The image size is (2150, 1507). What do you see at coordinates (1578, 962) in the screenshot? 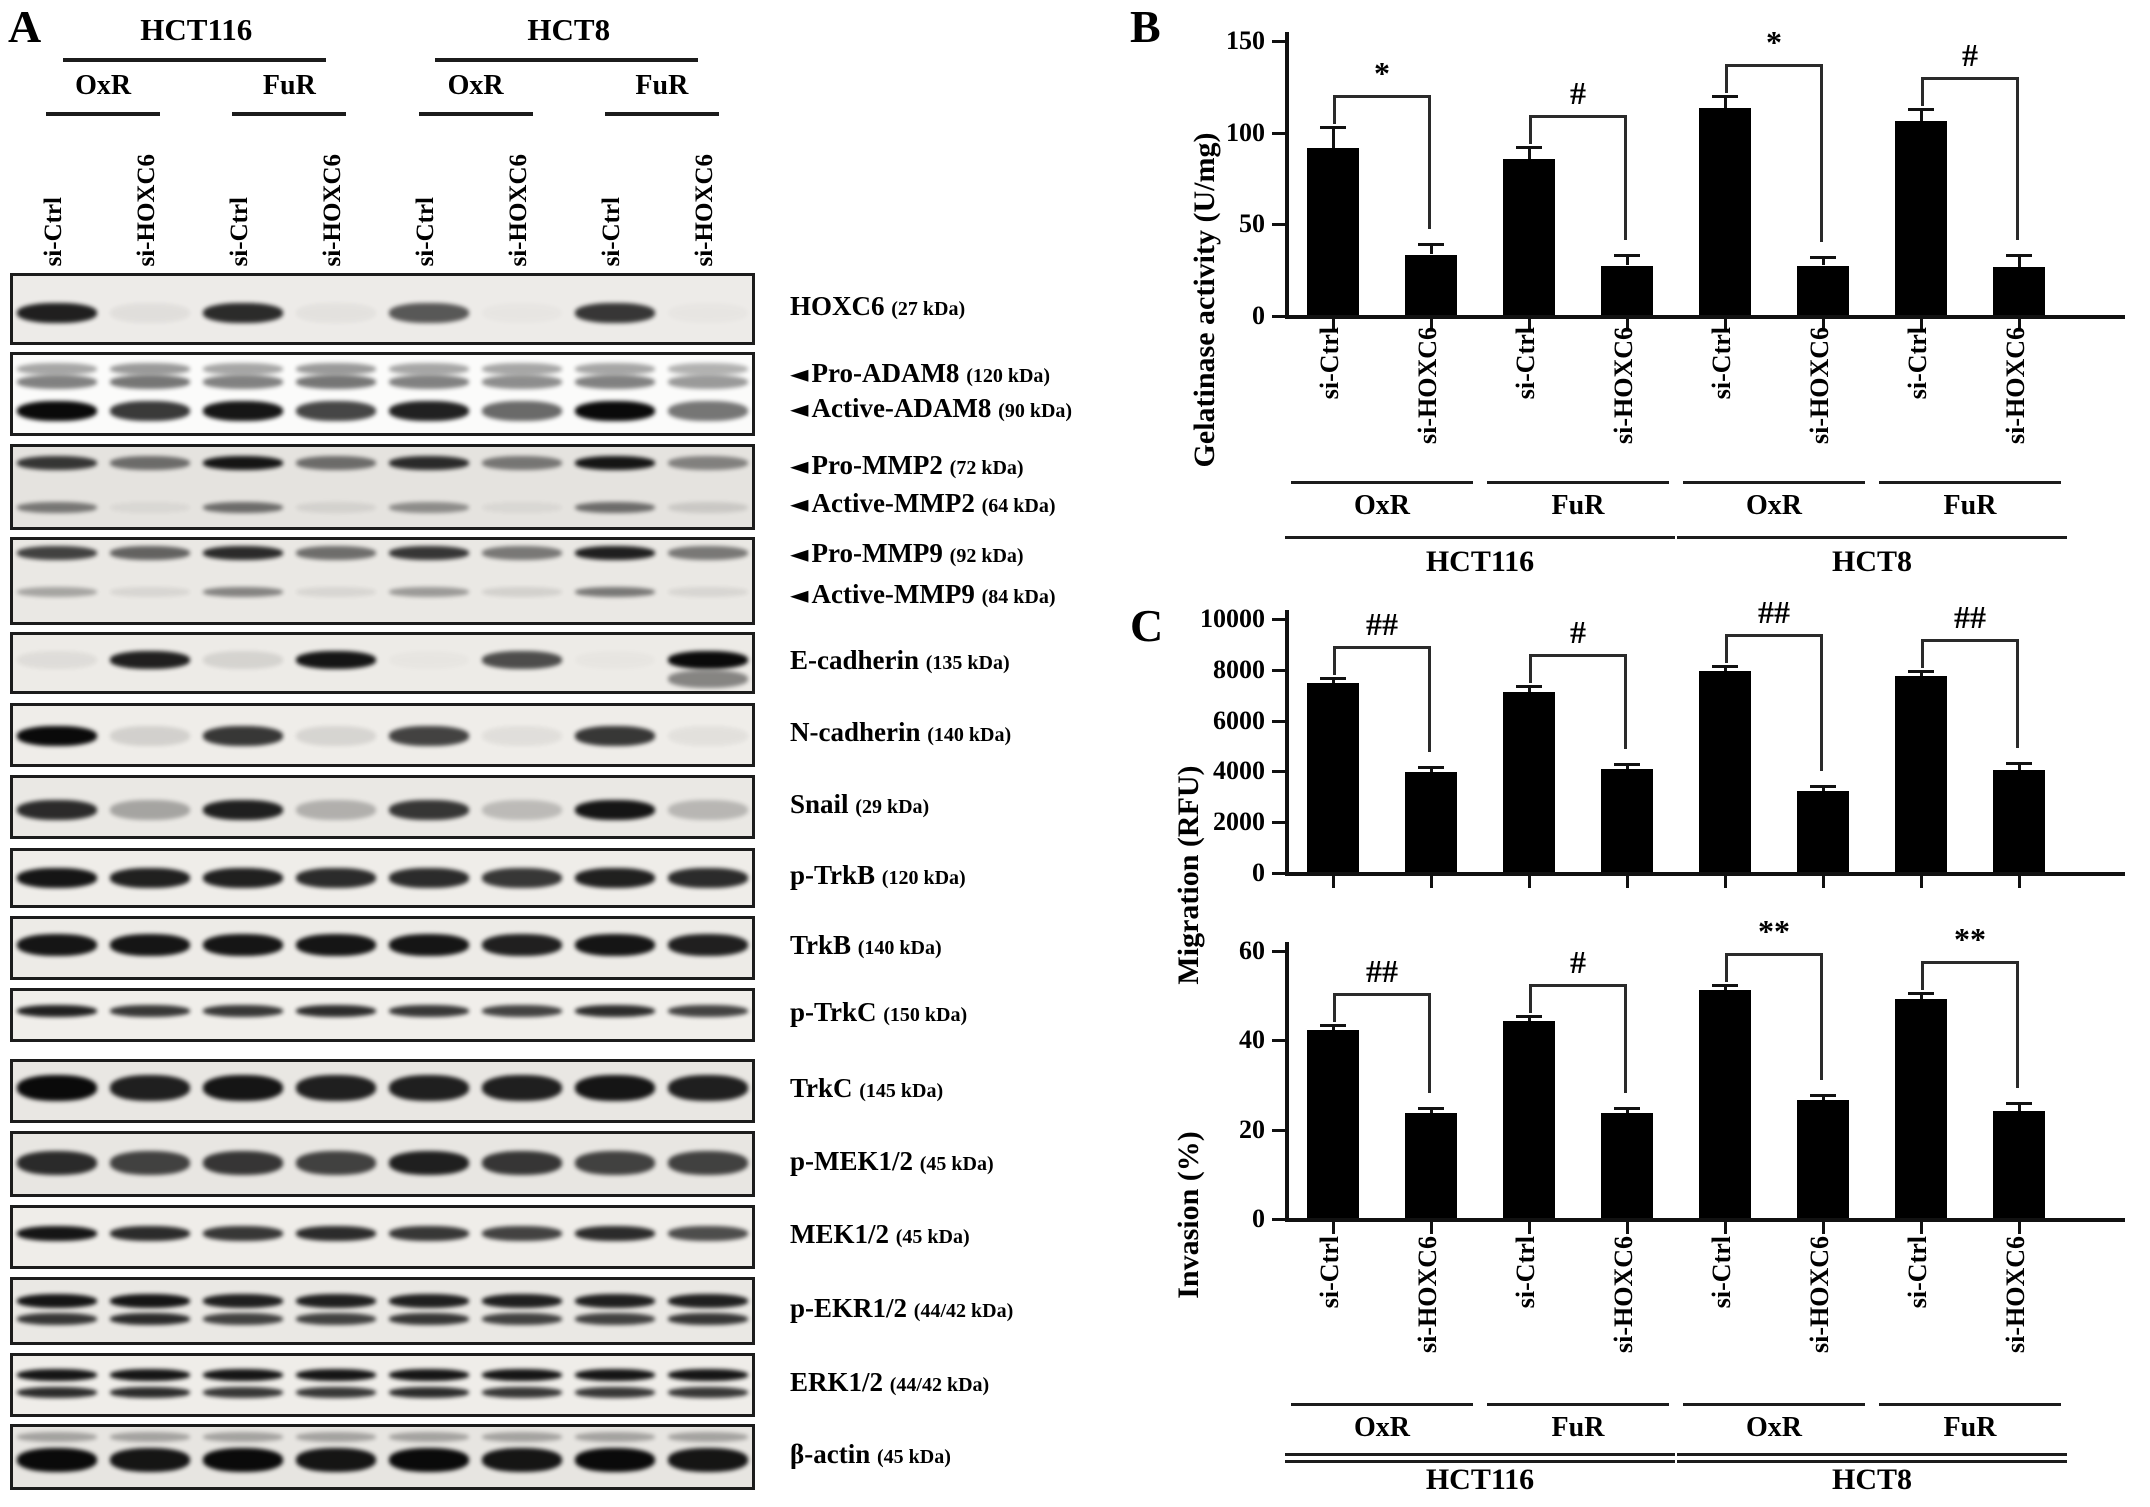
I see `sig-symbol: #` at bounding box center [1578, 962].